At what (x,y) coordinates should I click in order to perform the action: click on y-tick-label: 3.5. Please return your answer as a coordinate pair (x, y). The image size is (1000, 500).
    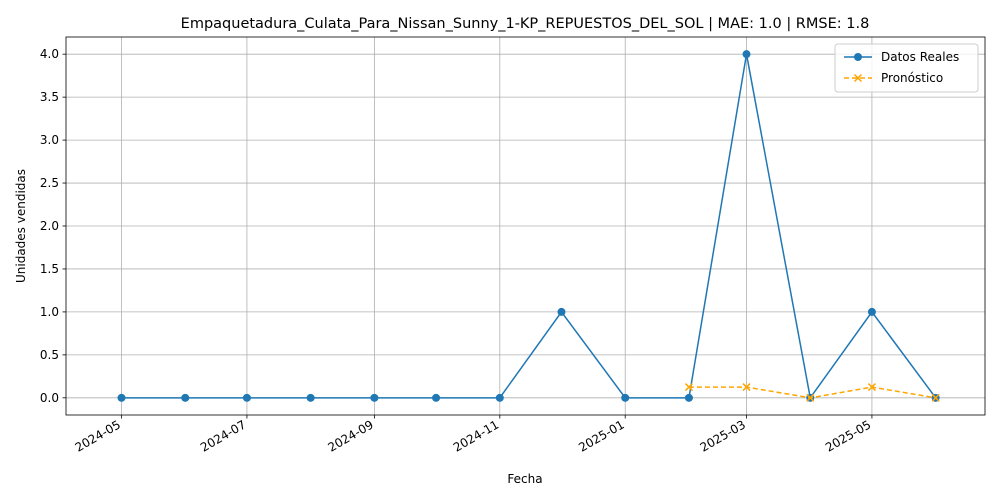
    Looking at the image, I should click on (49, 97).